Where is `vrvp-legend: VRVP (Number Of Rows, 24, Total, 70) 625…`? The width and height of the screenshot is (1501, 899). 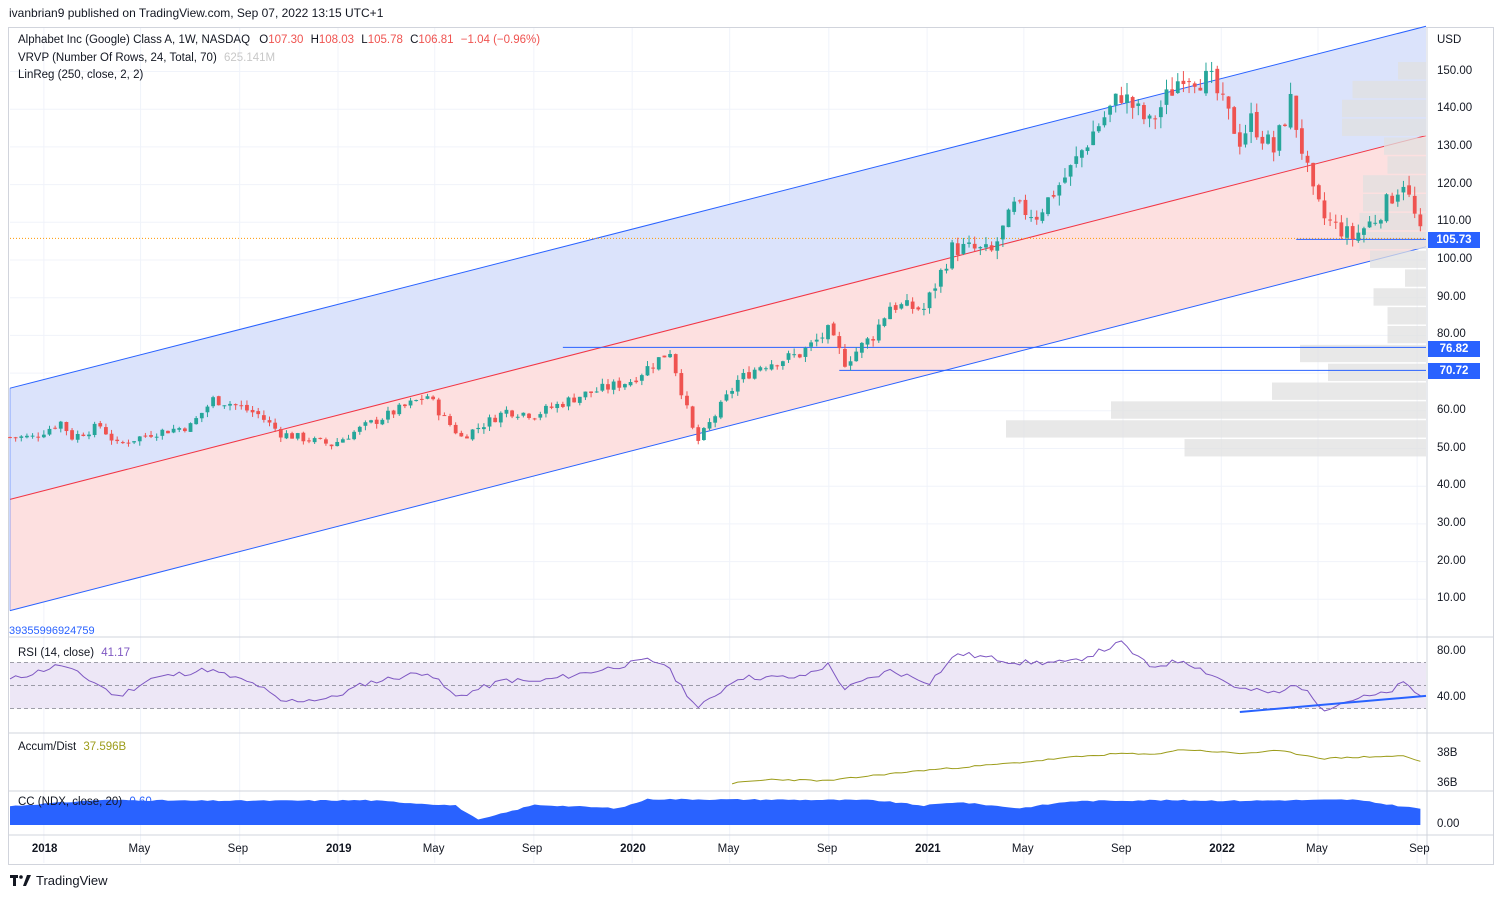 vrvp-legend: VRVP (Number Of Rows, 24, Total, 70) 625… is located at coordinates (146, 58).